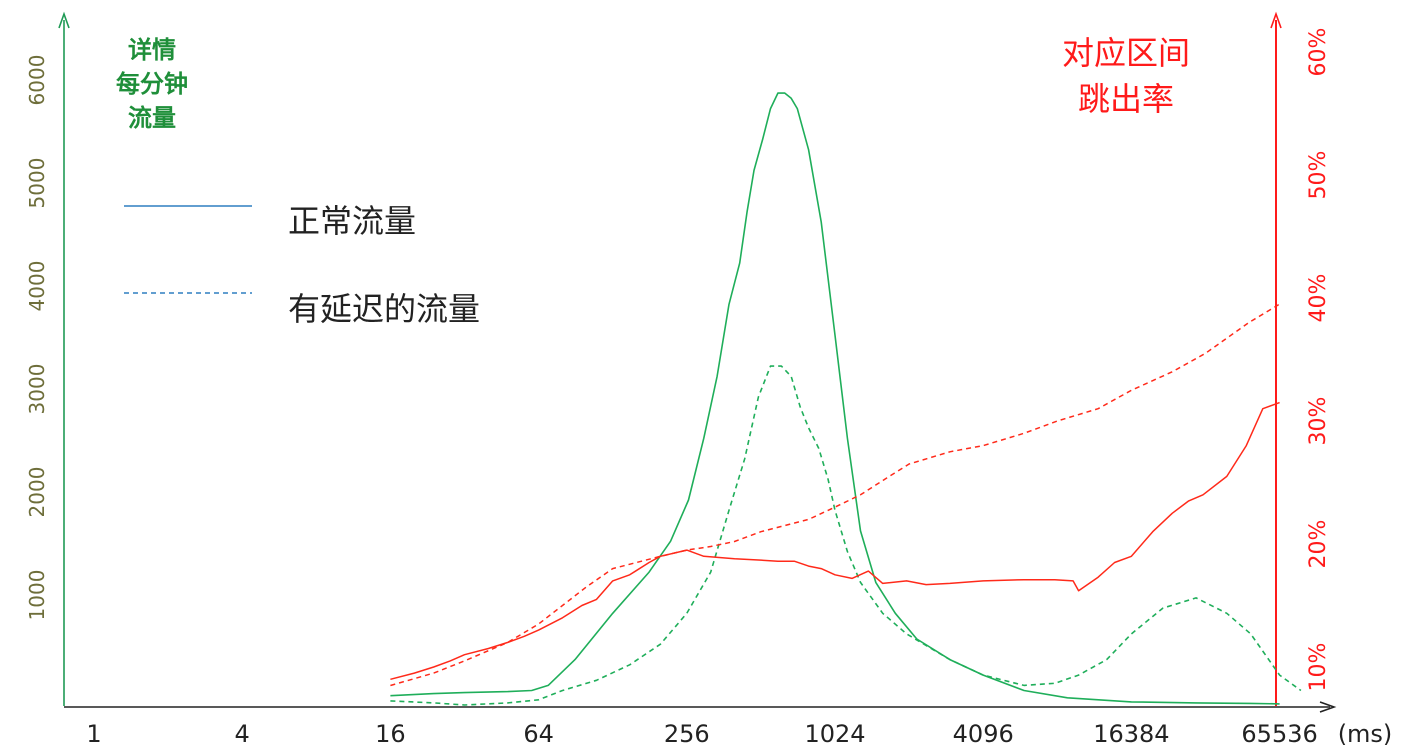  I want to click on right-tick-label: 20%, so click(1318, 544).